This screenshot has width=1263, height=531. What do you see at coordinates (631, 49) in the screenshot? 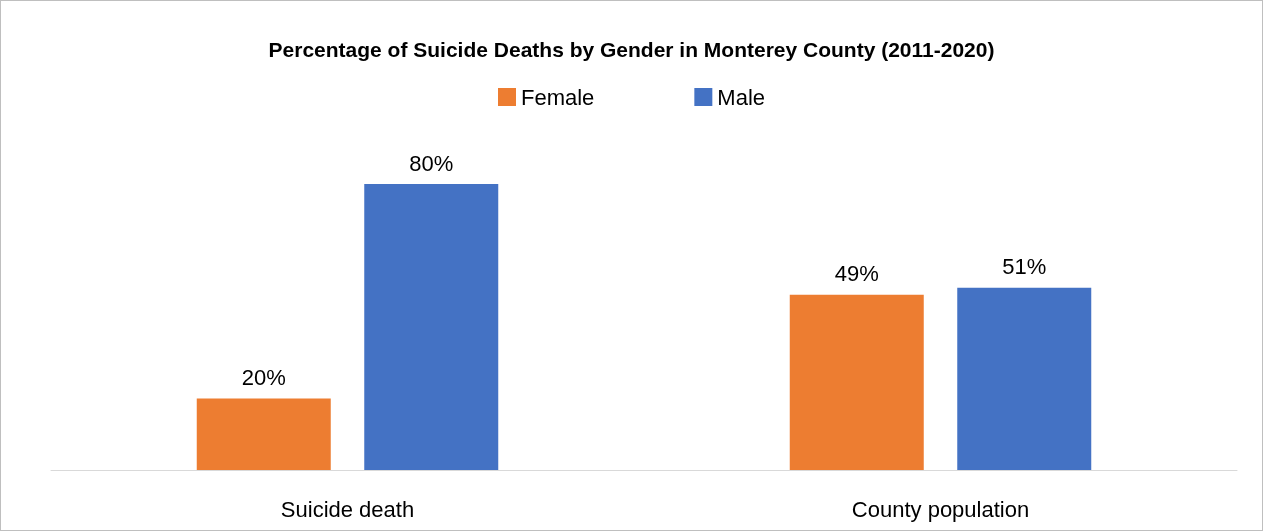
I see `chart-title: Percentage of Suicide Deaths by Gender in Monterey County (2011-2020)` at bounding box center [631, 49].